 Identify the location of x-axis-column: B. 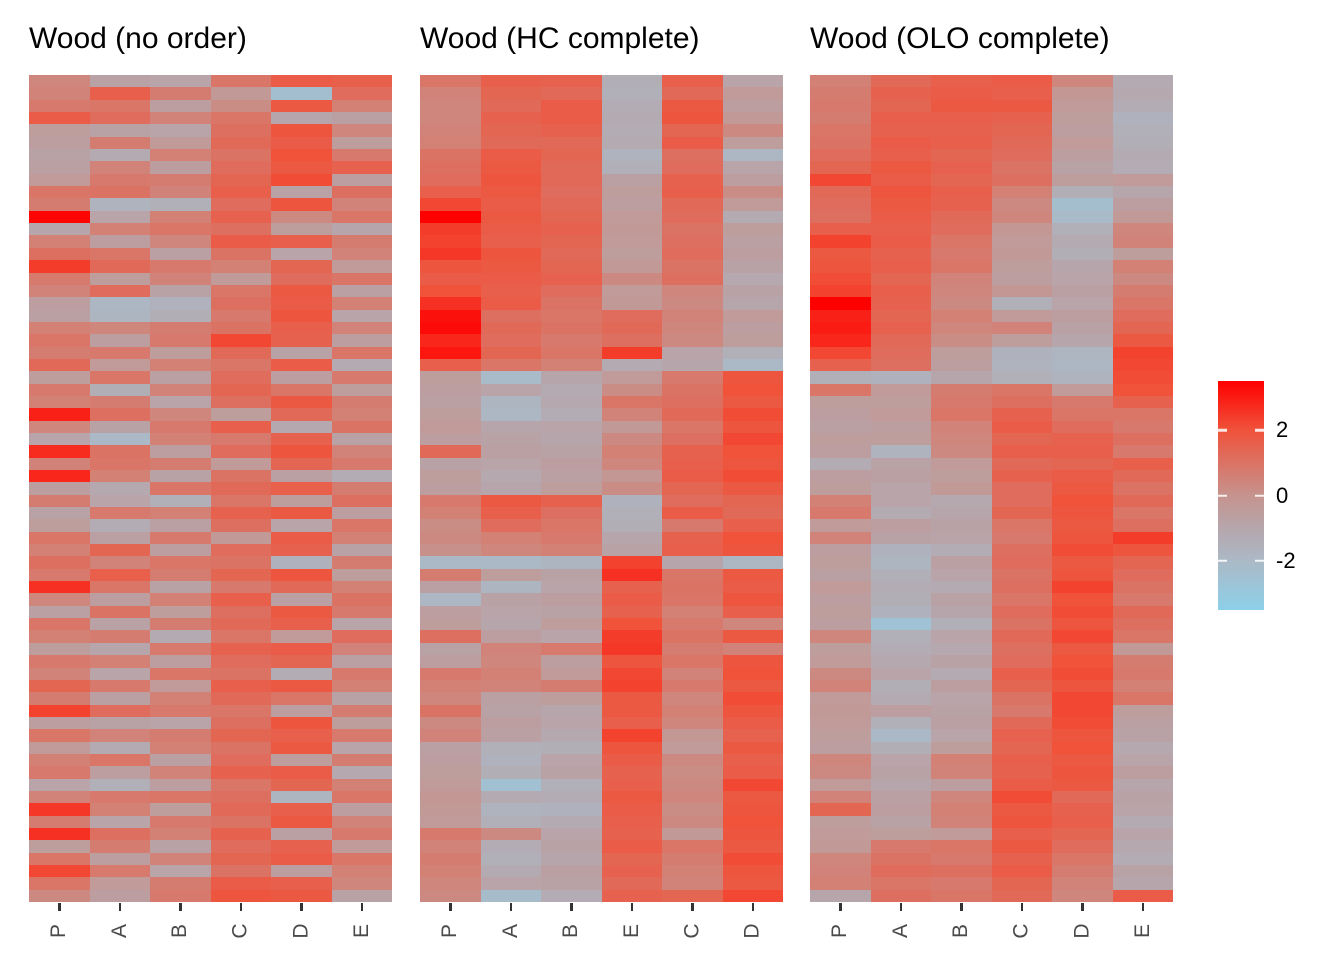
(571, 930).